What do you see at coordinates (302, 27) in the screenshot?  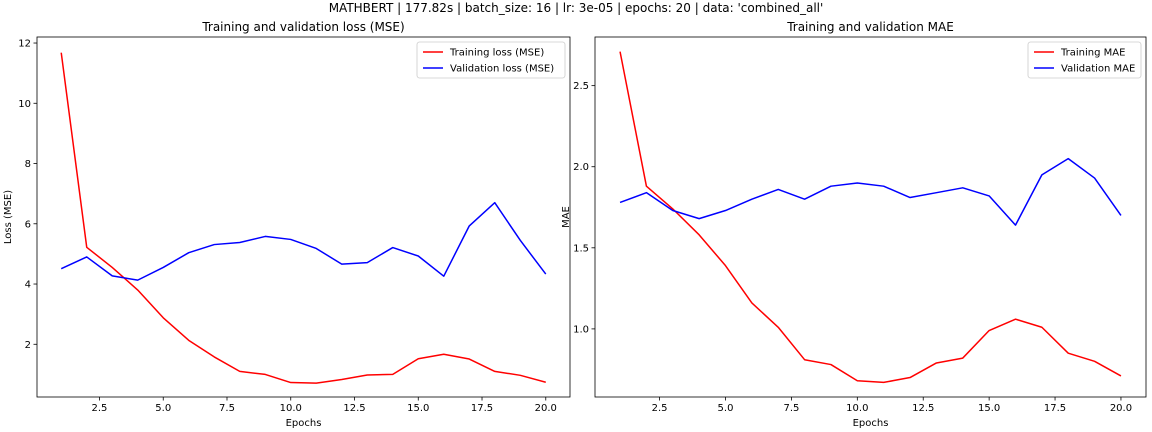 I see `loss-chart-title: Training and validation loss (MSE)` at bounding box center [302, 27].